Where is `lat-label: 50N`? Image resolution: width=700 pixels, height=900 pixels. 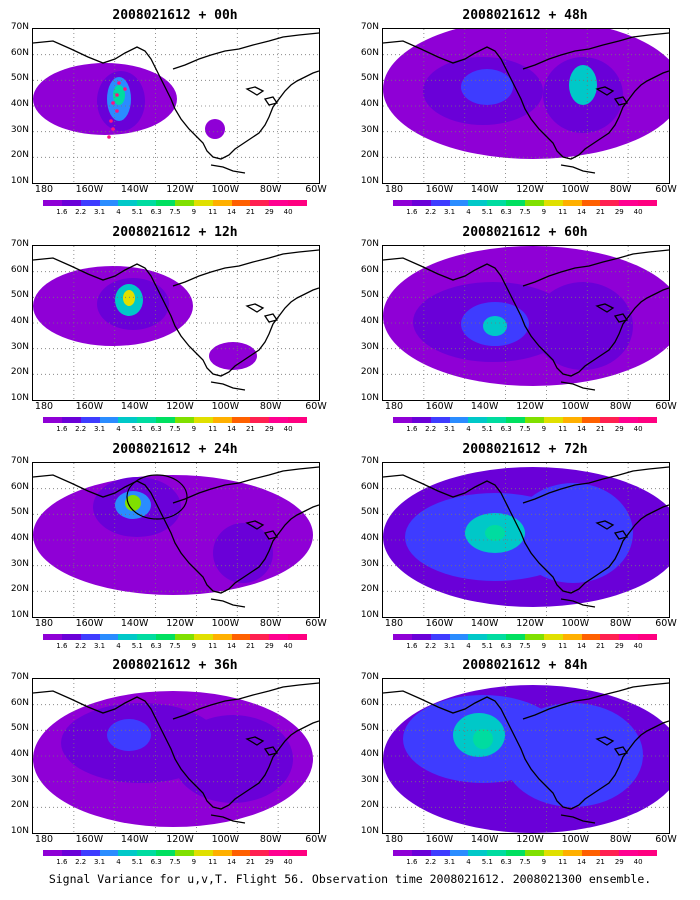 lat-label: 50N is located at coordinates (369, 295).